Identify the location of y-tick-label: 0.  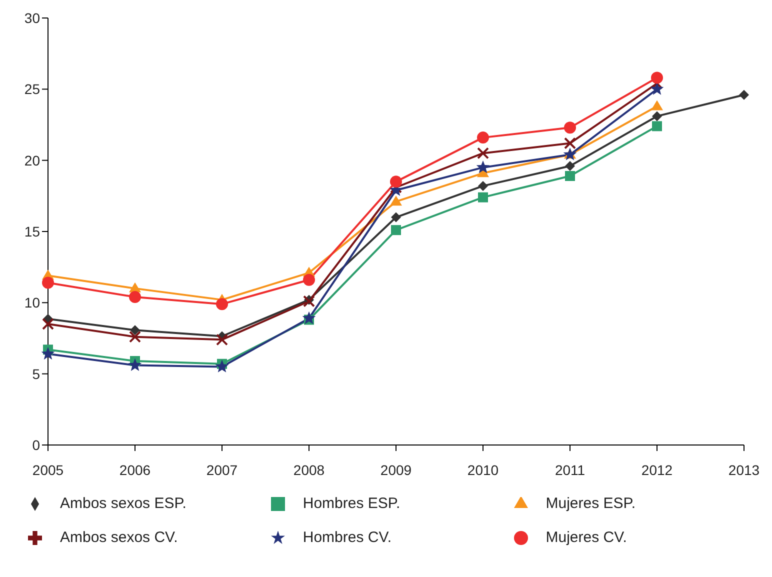
(36, 444).